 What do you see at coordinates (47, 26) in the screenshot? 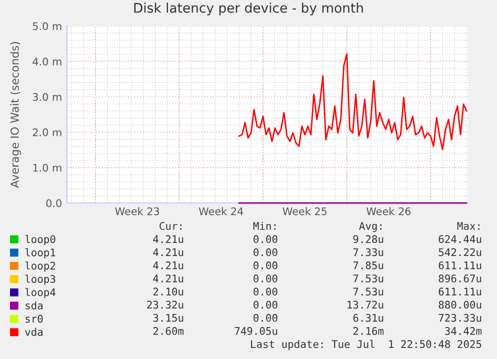
I see `y-tick-label: 5.0 m` at bounding box center [47, 26].